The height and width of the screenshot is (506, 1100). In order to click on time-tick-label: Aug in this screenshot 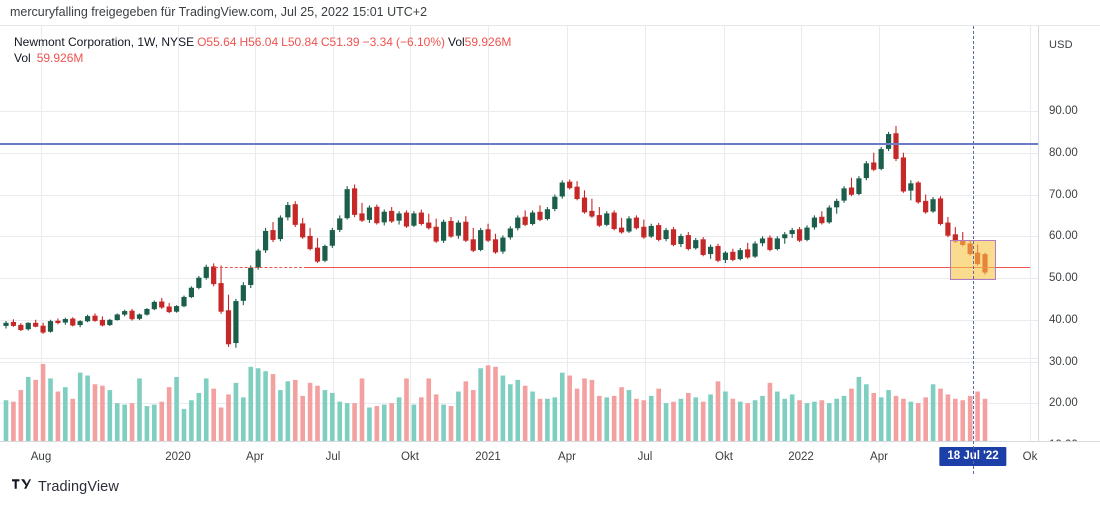, I will do `click(41, 457)`.